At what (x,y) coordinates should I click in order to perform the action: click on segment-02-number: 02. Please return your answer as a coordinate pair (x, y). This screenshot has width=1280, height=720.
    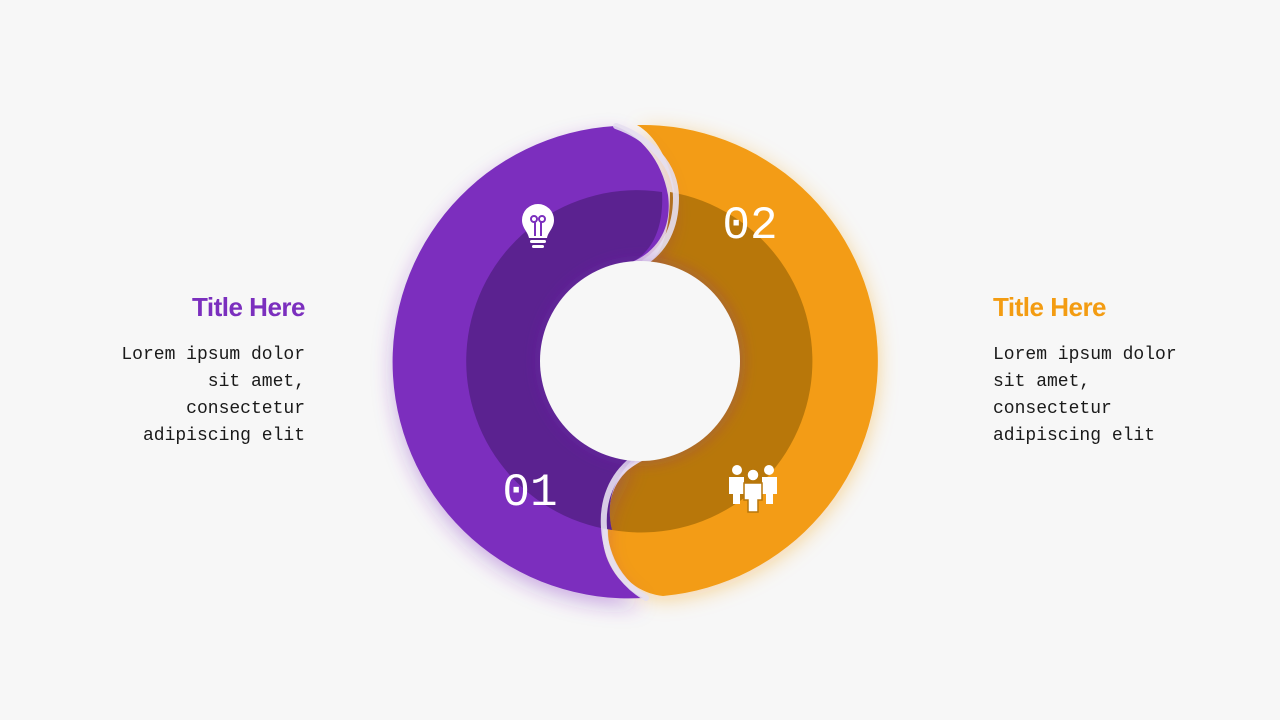
    Looking at the image, I should click on (749, 226).